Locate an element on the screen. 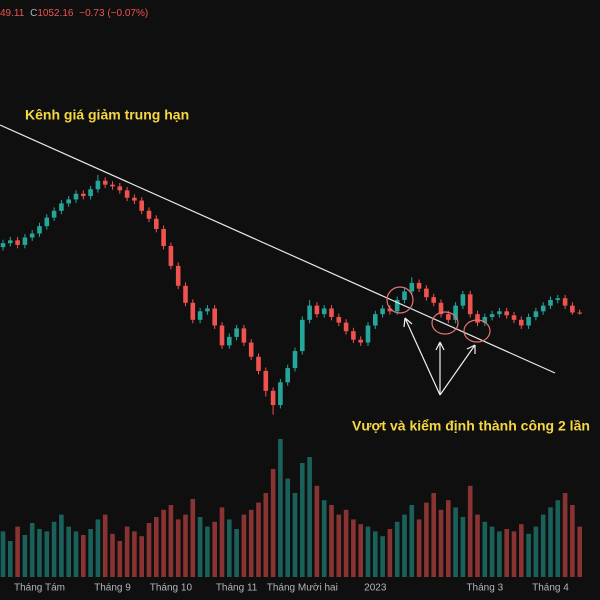  x-tick-label: Tháng 9 is located at coordinates (112, 588).